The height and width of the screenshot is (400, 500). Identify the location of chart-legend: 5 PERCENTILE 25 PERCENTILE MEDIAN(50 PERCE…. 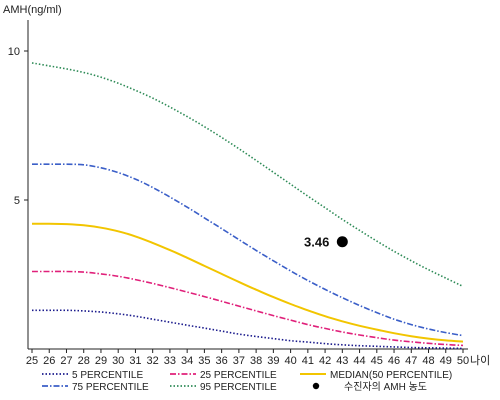
(247, 381).